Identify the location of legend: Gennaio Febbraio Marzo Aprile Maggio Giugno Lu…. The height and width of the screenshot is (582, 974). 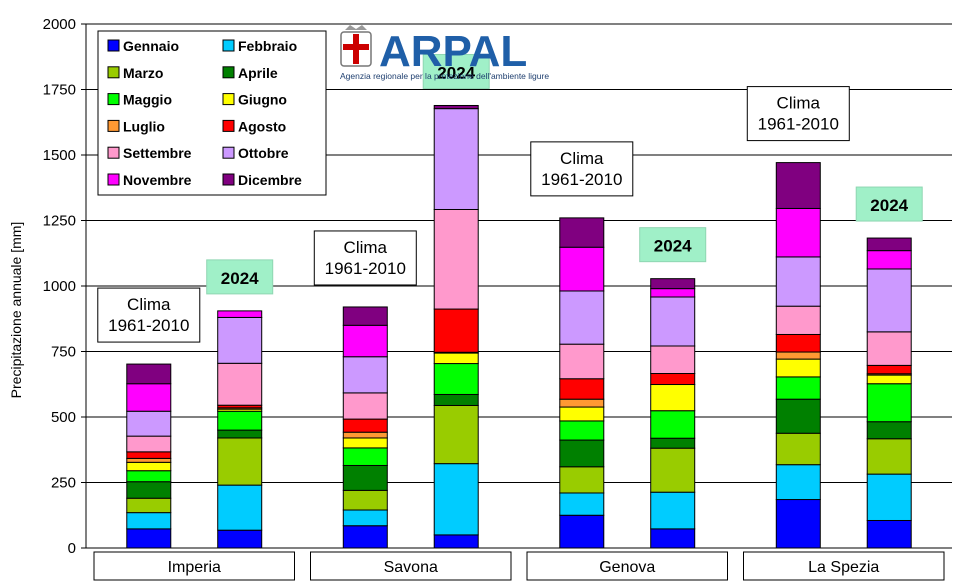
(212, 113).